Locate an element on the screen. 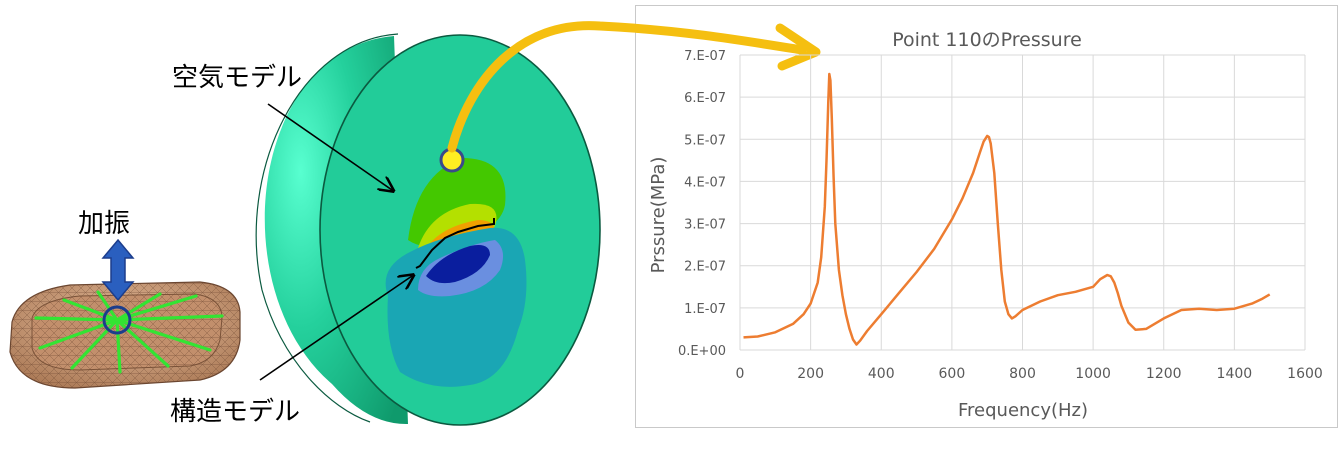  y-tick-label: 1.E-07 is located at coordinates (705, 309).